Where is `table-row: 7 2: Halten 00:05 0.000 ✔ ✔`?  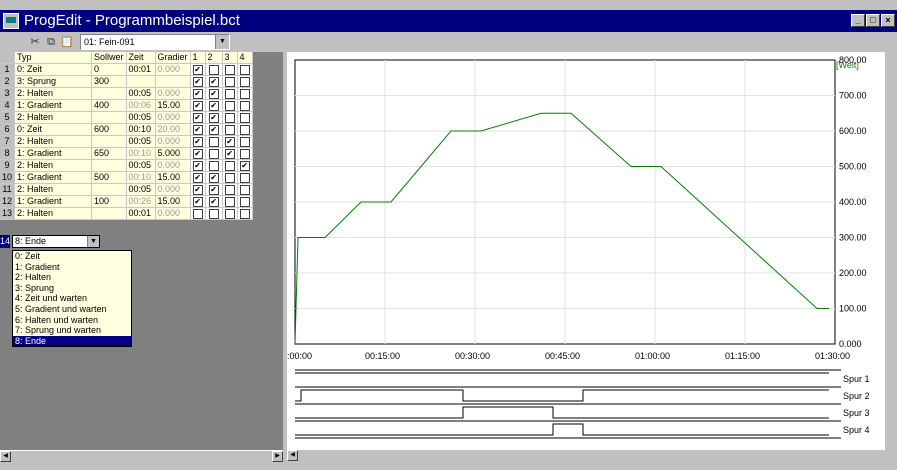 table-row: 7 2: Halten 00:05 0.000 ✔ ✔ is located at coordinates (126, 141).